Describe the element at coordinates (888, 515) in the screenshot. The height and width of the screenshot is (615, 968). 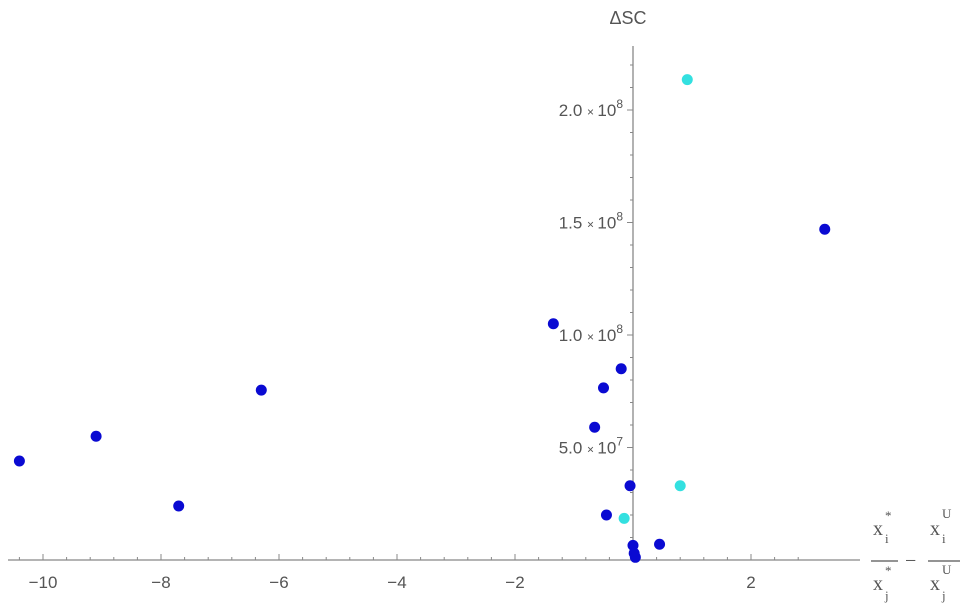
I see `x-title-num-left-sup: *` at that location.